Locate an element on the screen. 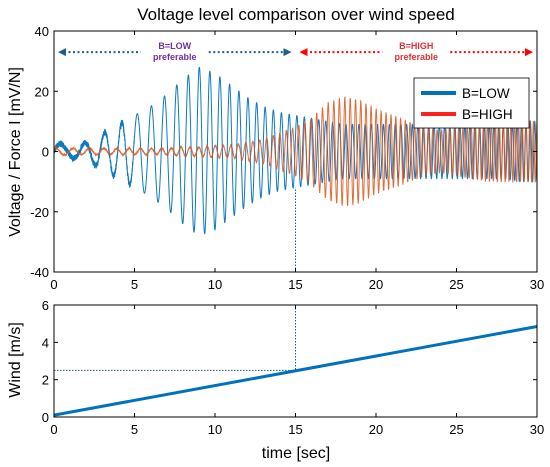 This screenshot has width=550, height=467. legend-label-high: B=HIGH is located at coordinates (487, 114).